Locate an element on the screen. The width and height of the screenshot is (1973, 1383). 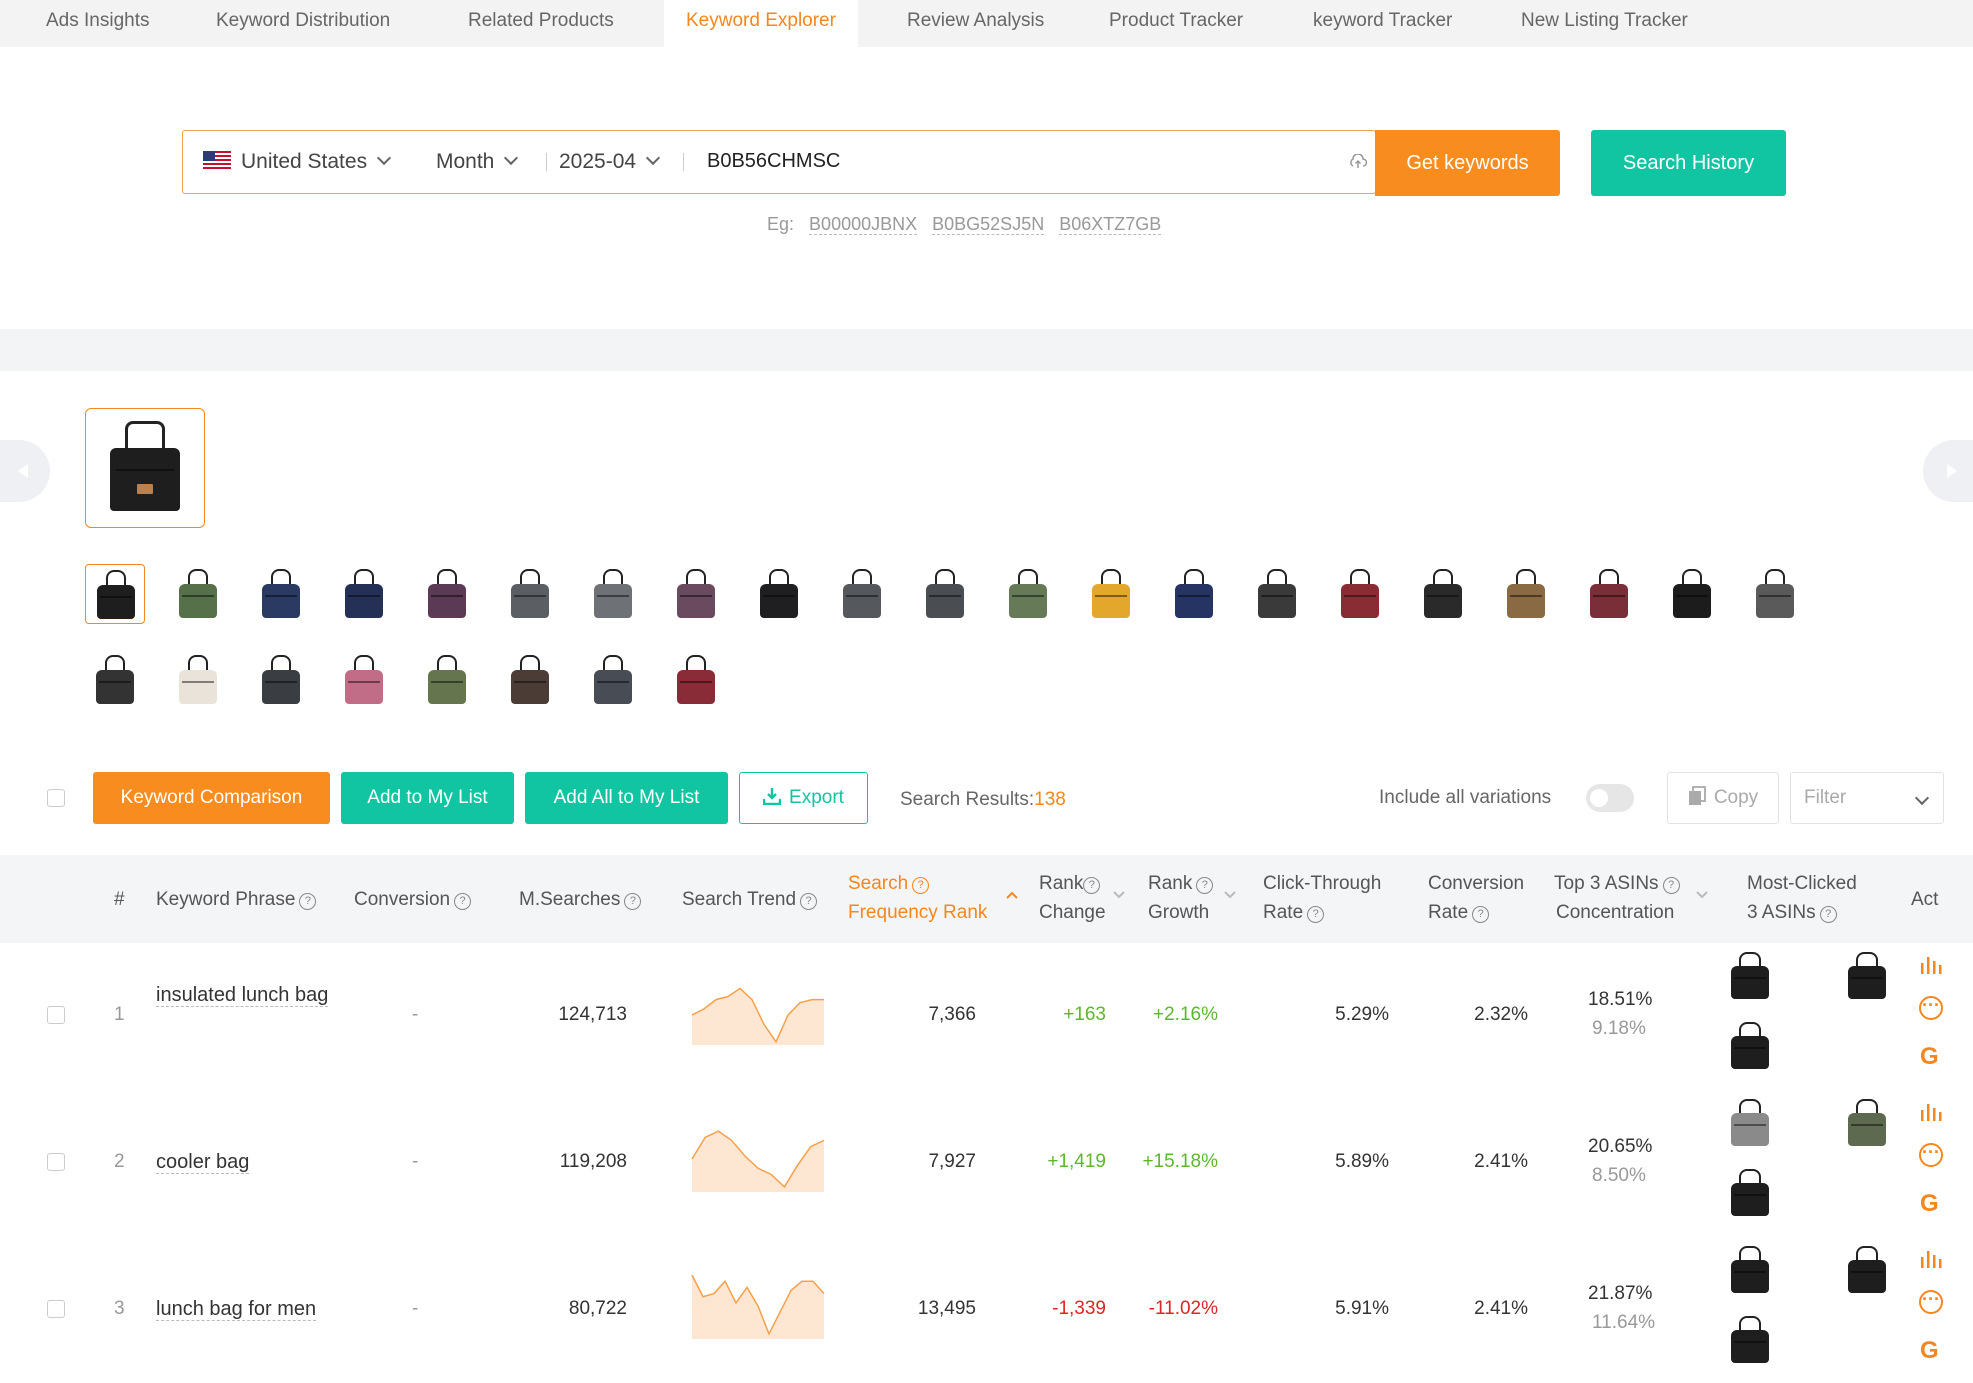
search-history-button: Search History is located at coordinates (1688, 163).